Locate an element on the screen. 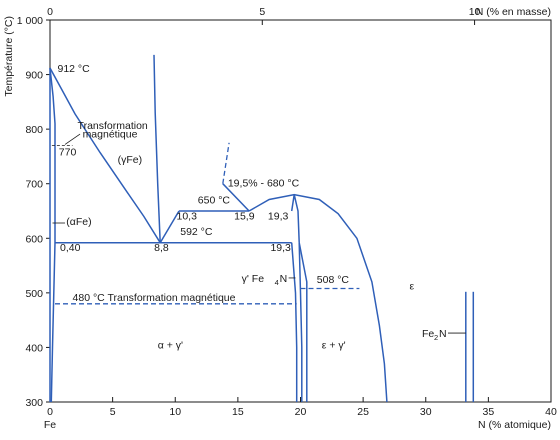  x-tick-label-top: 5 is located at coordinates (262, 12).